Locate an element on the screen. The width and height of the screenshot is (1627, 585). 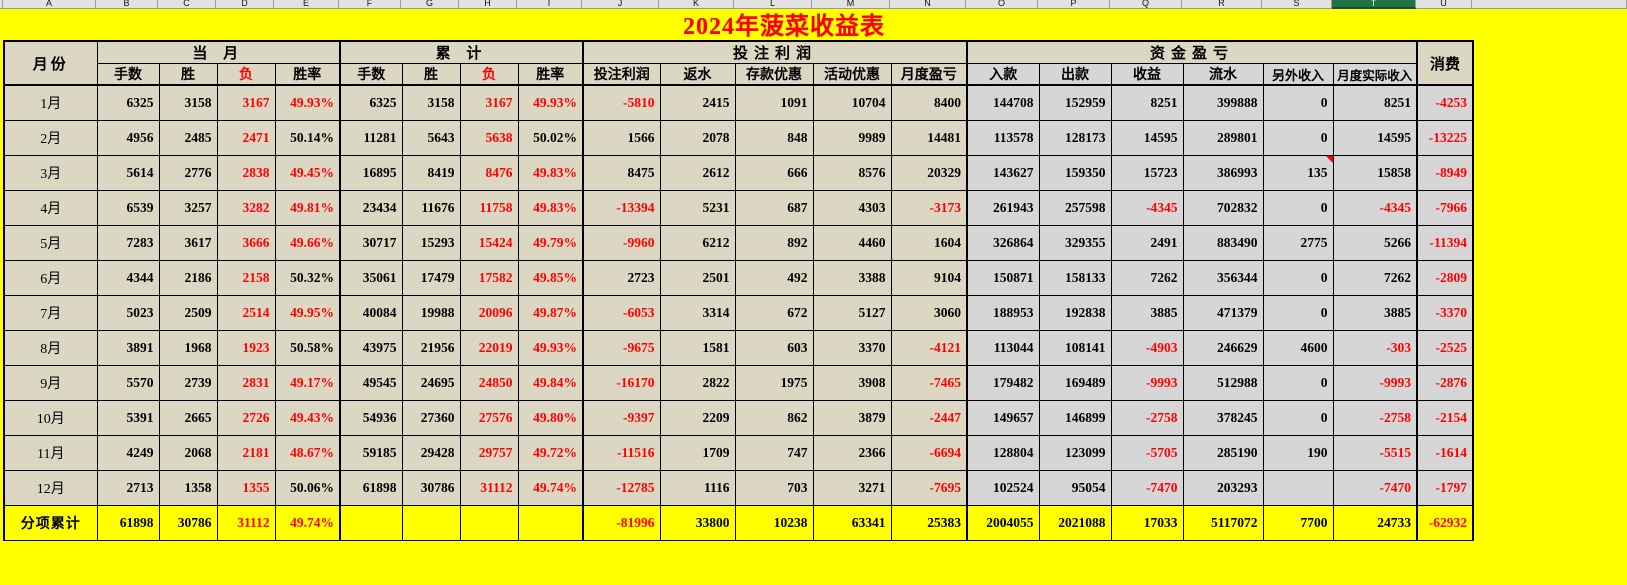
cell-cur-hands: 4956 is located at coordinates (128, 137).